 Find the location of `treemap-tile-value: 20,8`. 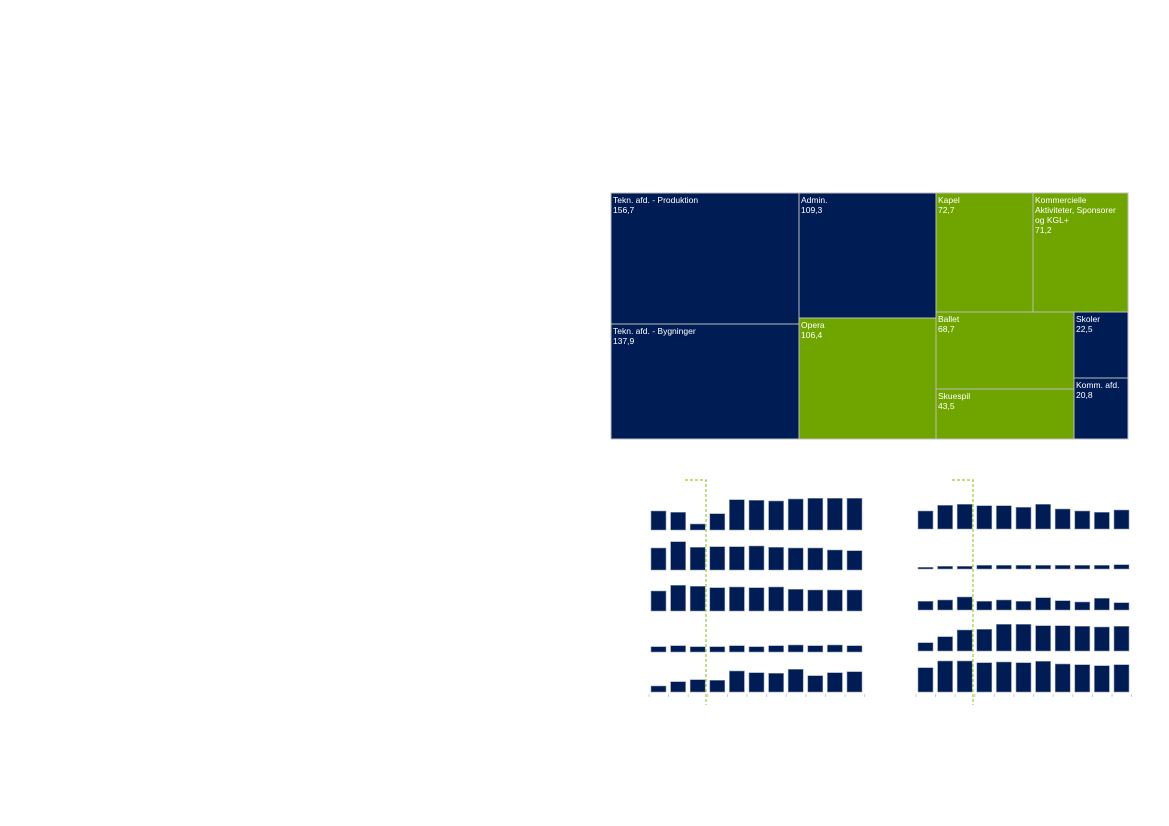

treemap-tile-value: 20,8 is located at coordinates (1084, 395).